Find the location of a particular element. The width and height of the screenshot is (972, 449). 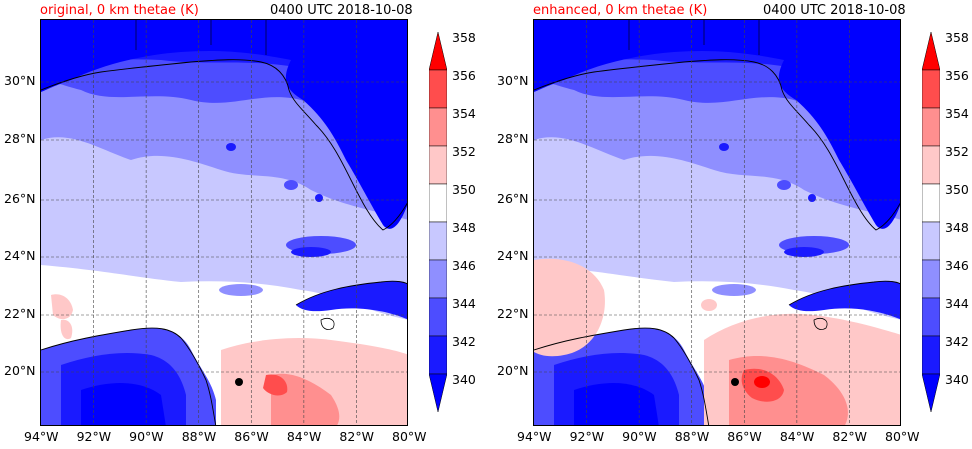

colorbar-label: 346 is located at coordinates (957, 265).